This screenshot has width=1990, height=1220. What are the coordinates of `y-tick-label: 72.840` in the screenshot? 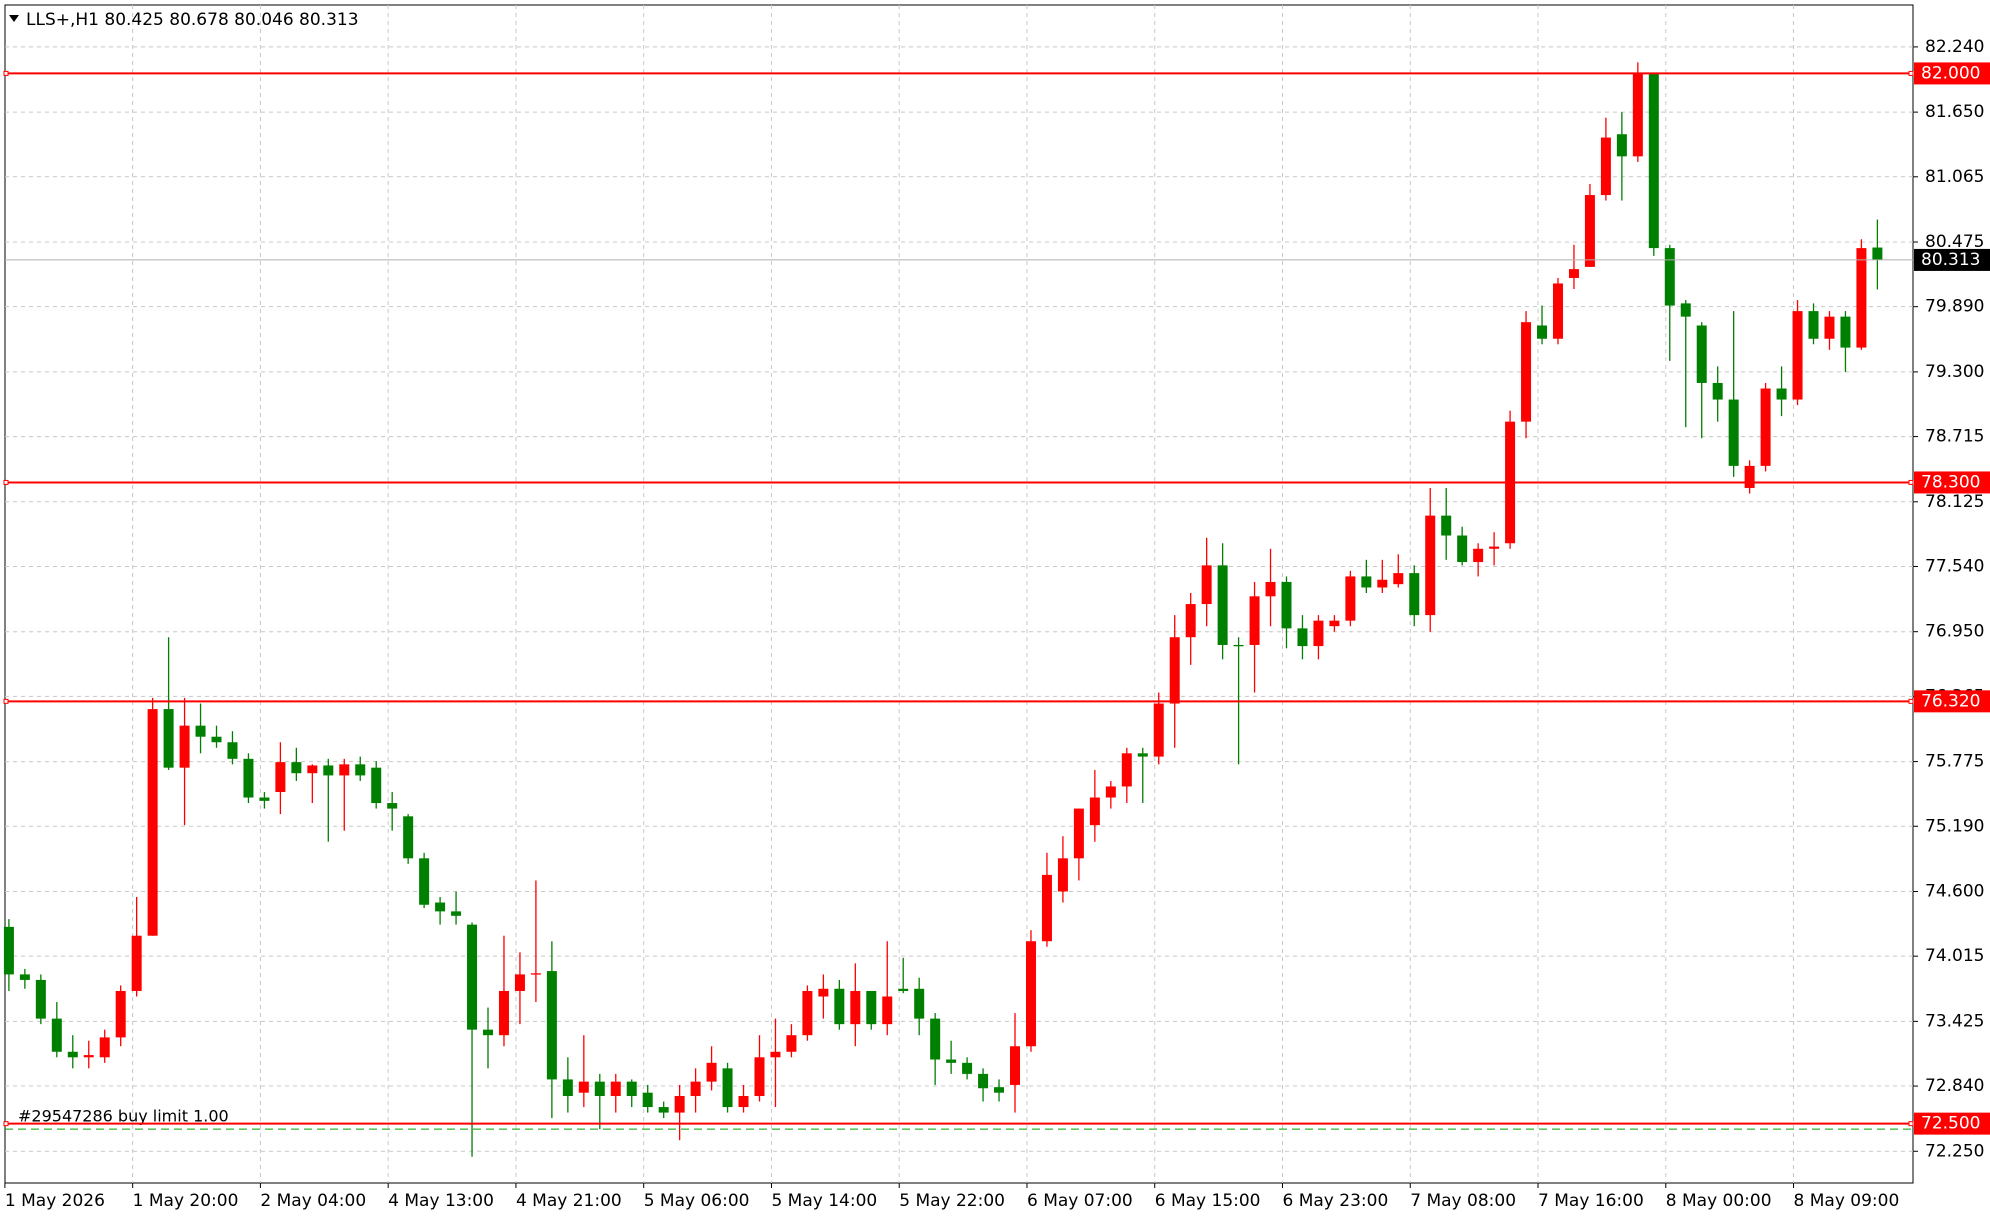 It's located at (1954, 1086).